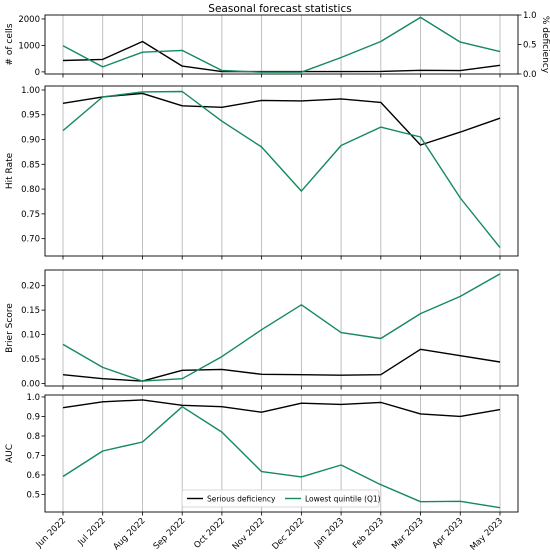 The width and height of the screenshot is (550, 553). What do you see at coordinates (33, 437) in the screenshot?
I see `y-tick-label: 0.8` at bounding box center [33, 437].